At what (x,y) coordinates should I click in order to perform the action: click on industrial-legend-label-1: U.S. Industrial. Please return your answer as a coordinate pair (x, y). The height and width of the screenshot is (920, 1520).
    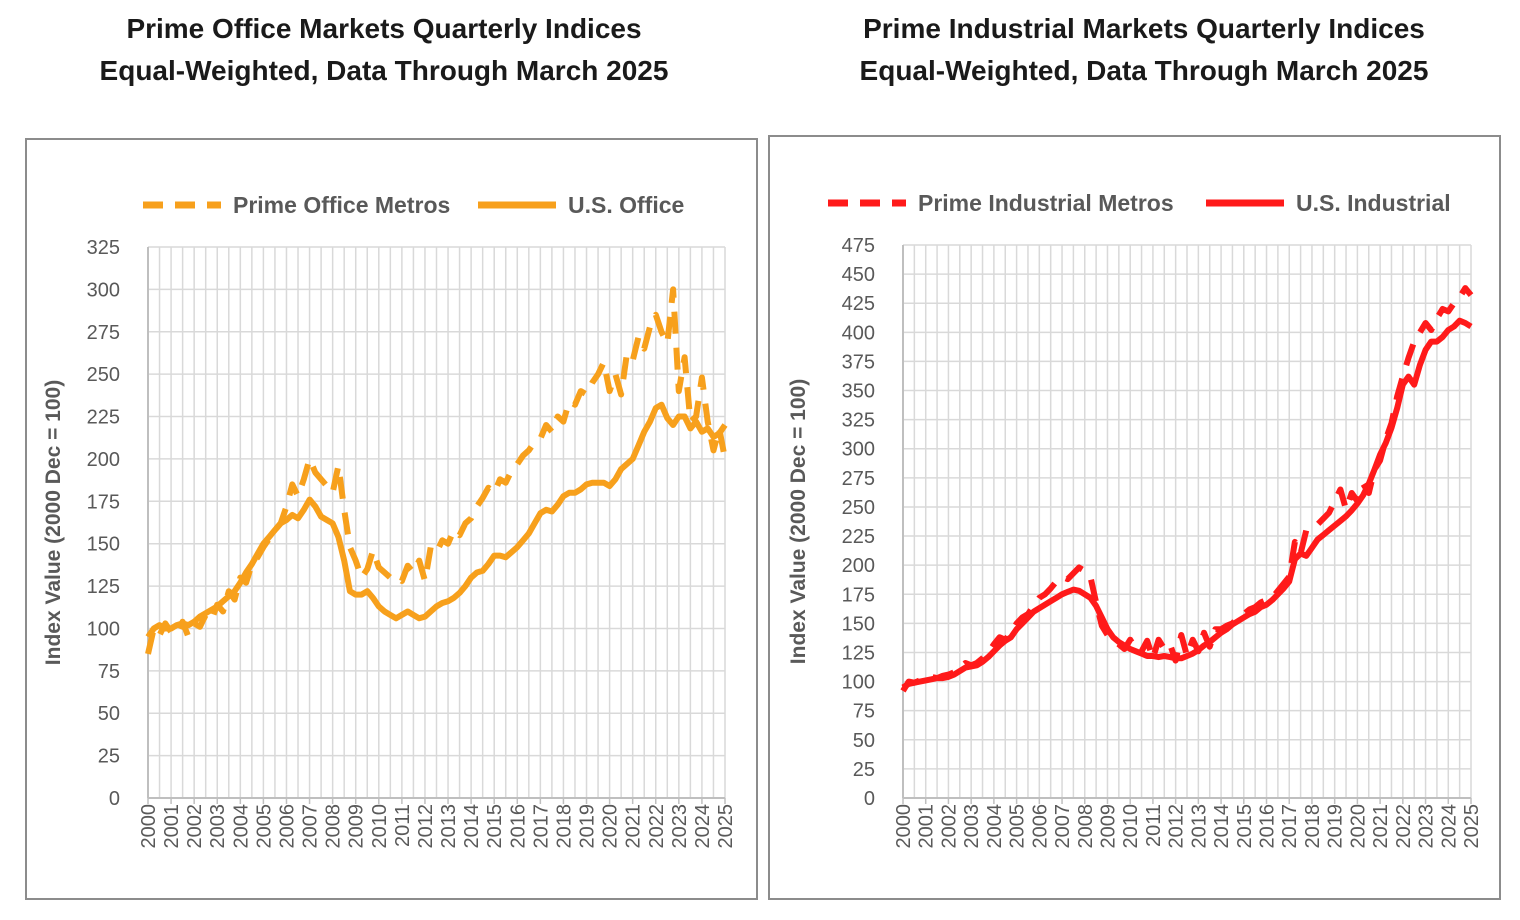
    Looking at the image, I should click on (1373, 203).